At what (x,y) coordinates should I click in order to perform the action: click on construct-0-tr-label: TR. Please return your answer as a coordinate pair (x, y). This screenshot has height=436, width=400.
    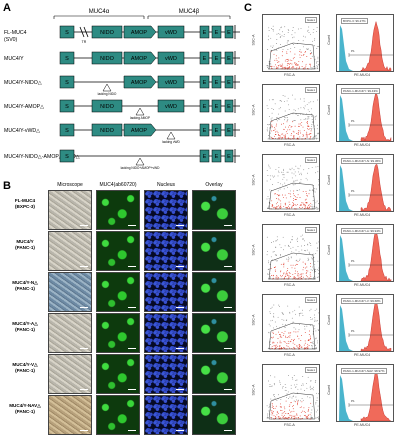
    Looking at the image, I should click on (84, 42).